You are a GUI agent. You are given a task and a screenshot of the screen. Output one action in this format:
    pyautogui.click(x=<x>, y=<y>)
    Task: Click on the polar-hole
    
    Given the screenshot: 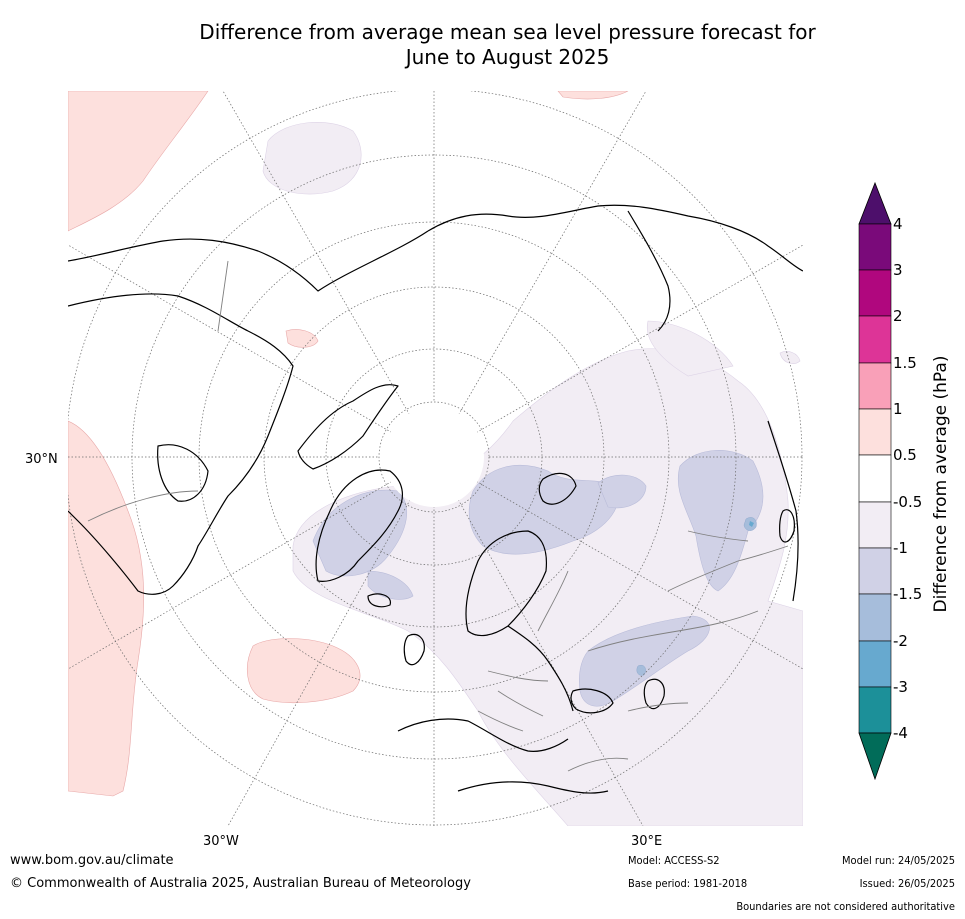 What is the action you would take?
    pyautogui.click(x=434, y=457)
    